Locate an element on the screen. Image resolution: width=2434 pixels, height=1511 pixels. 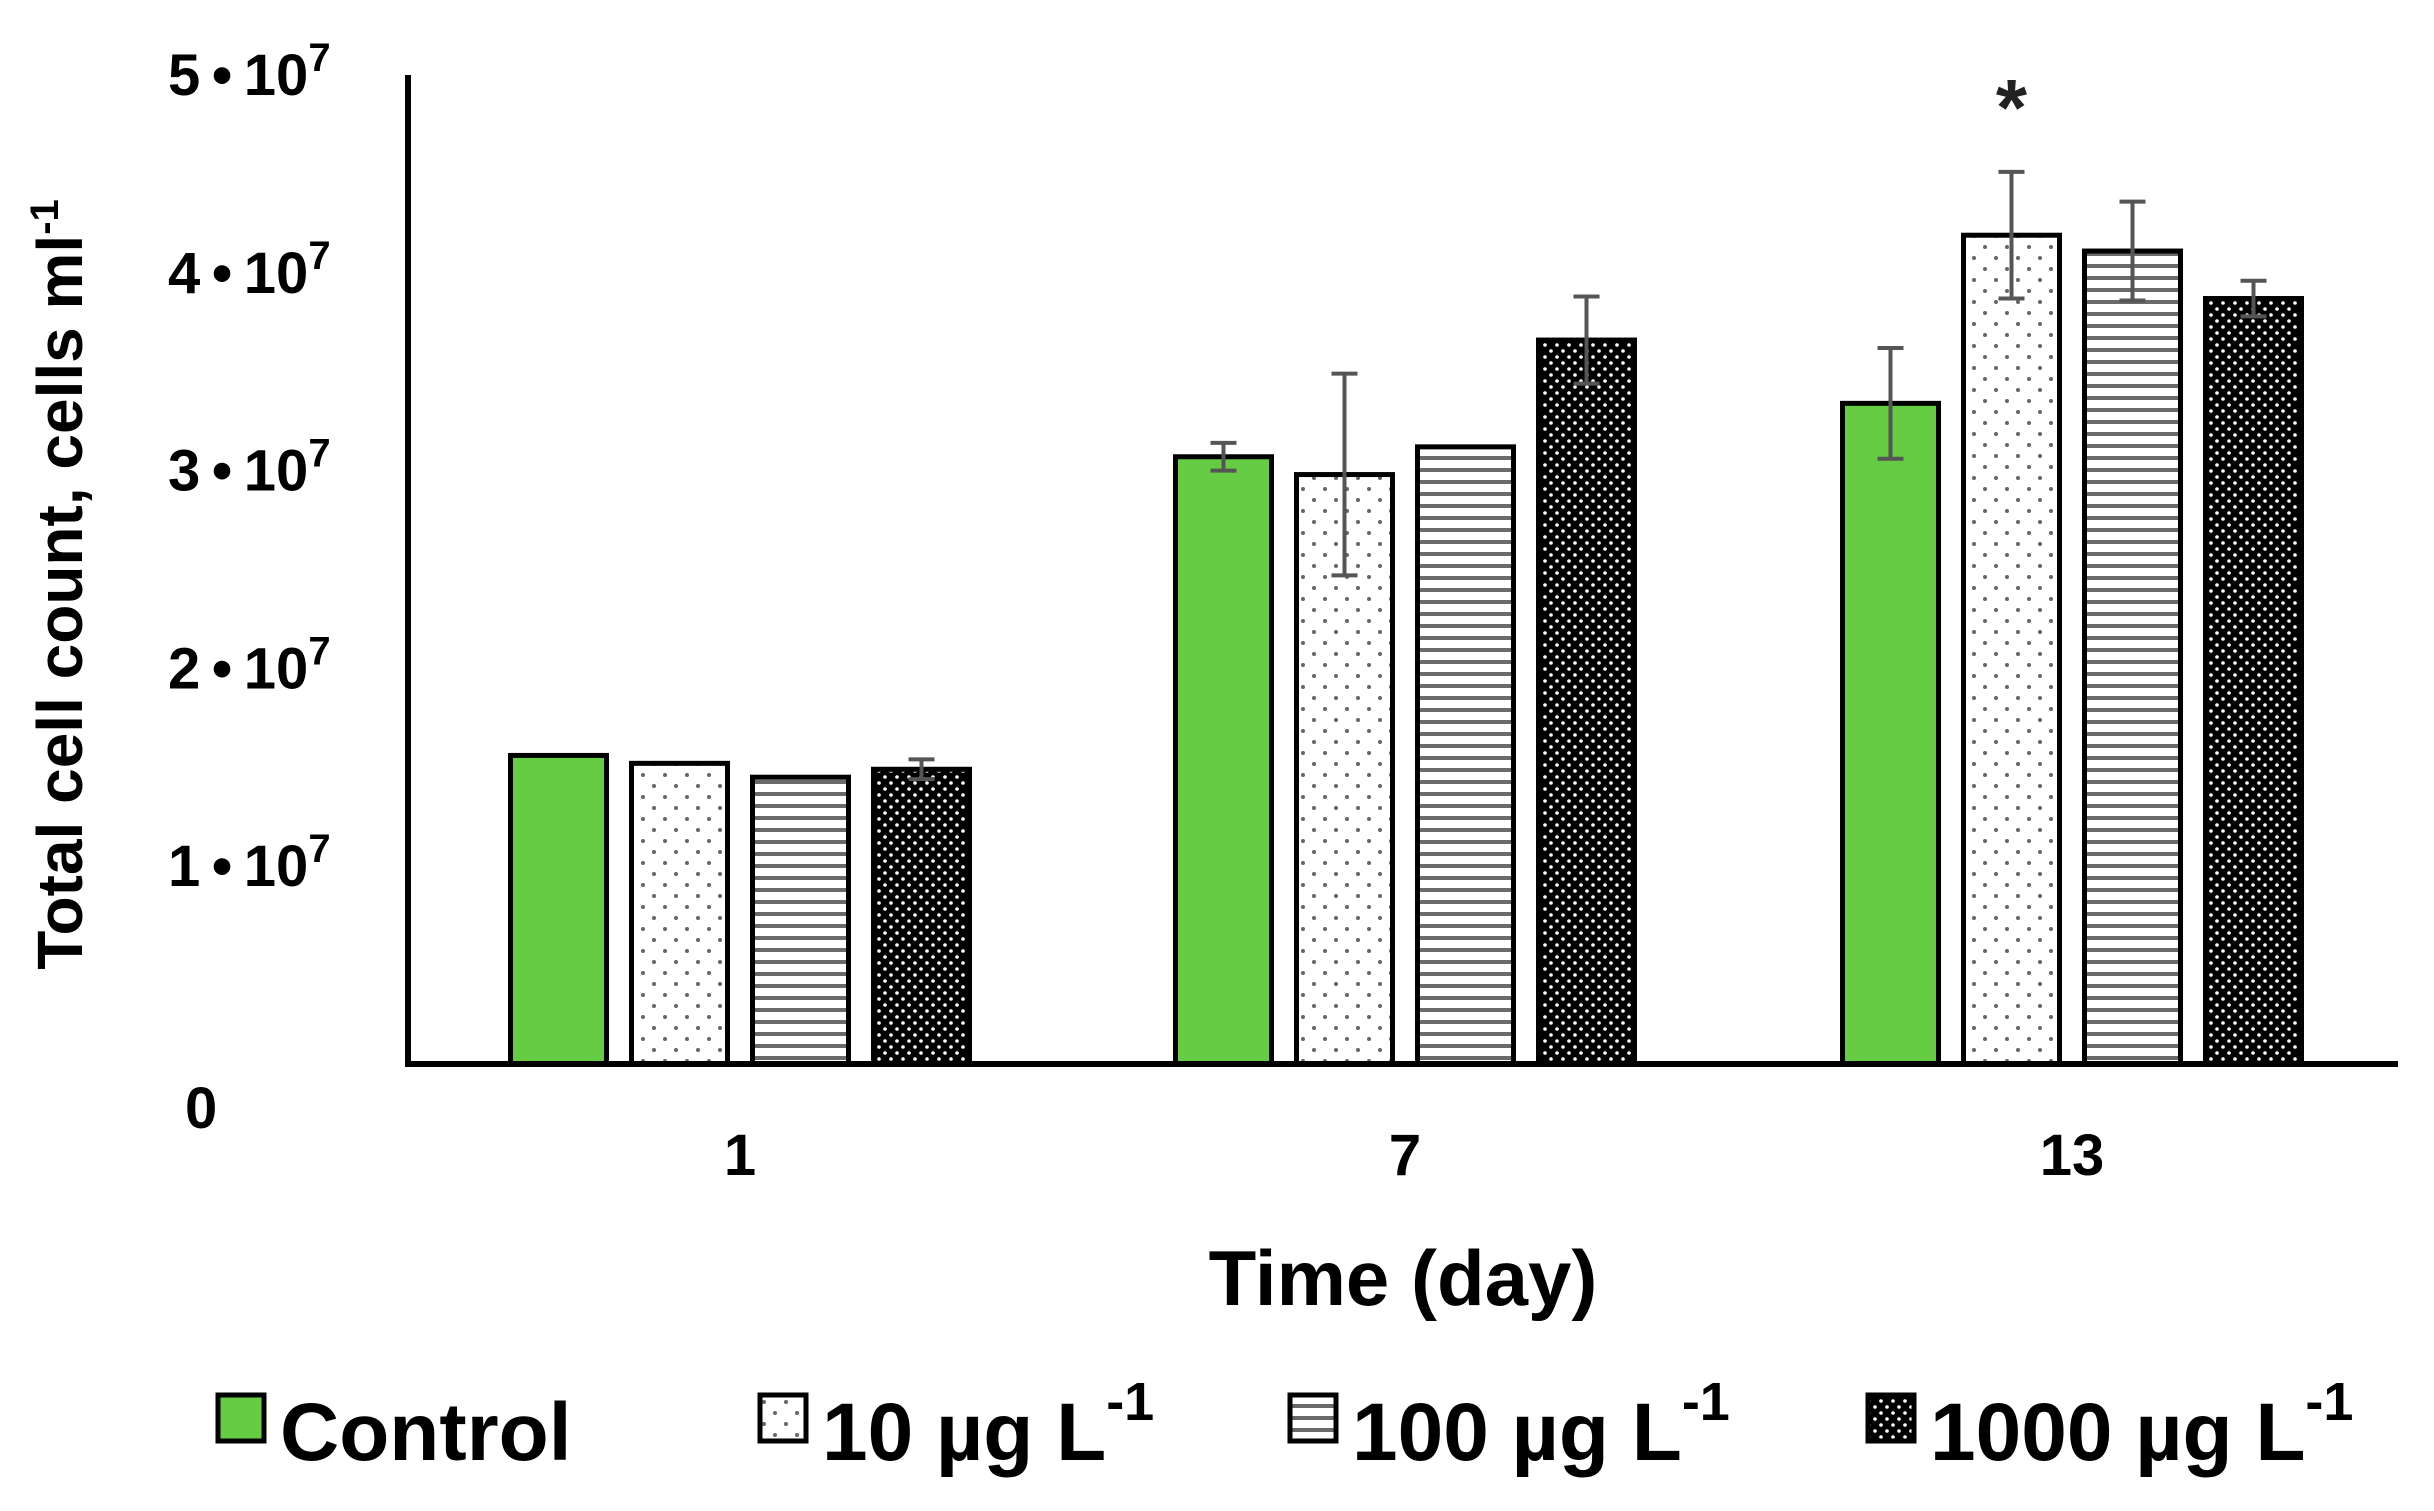
legend-label-text: 1000 µg L is located at coordinates (2117, 1432).